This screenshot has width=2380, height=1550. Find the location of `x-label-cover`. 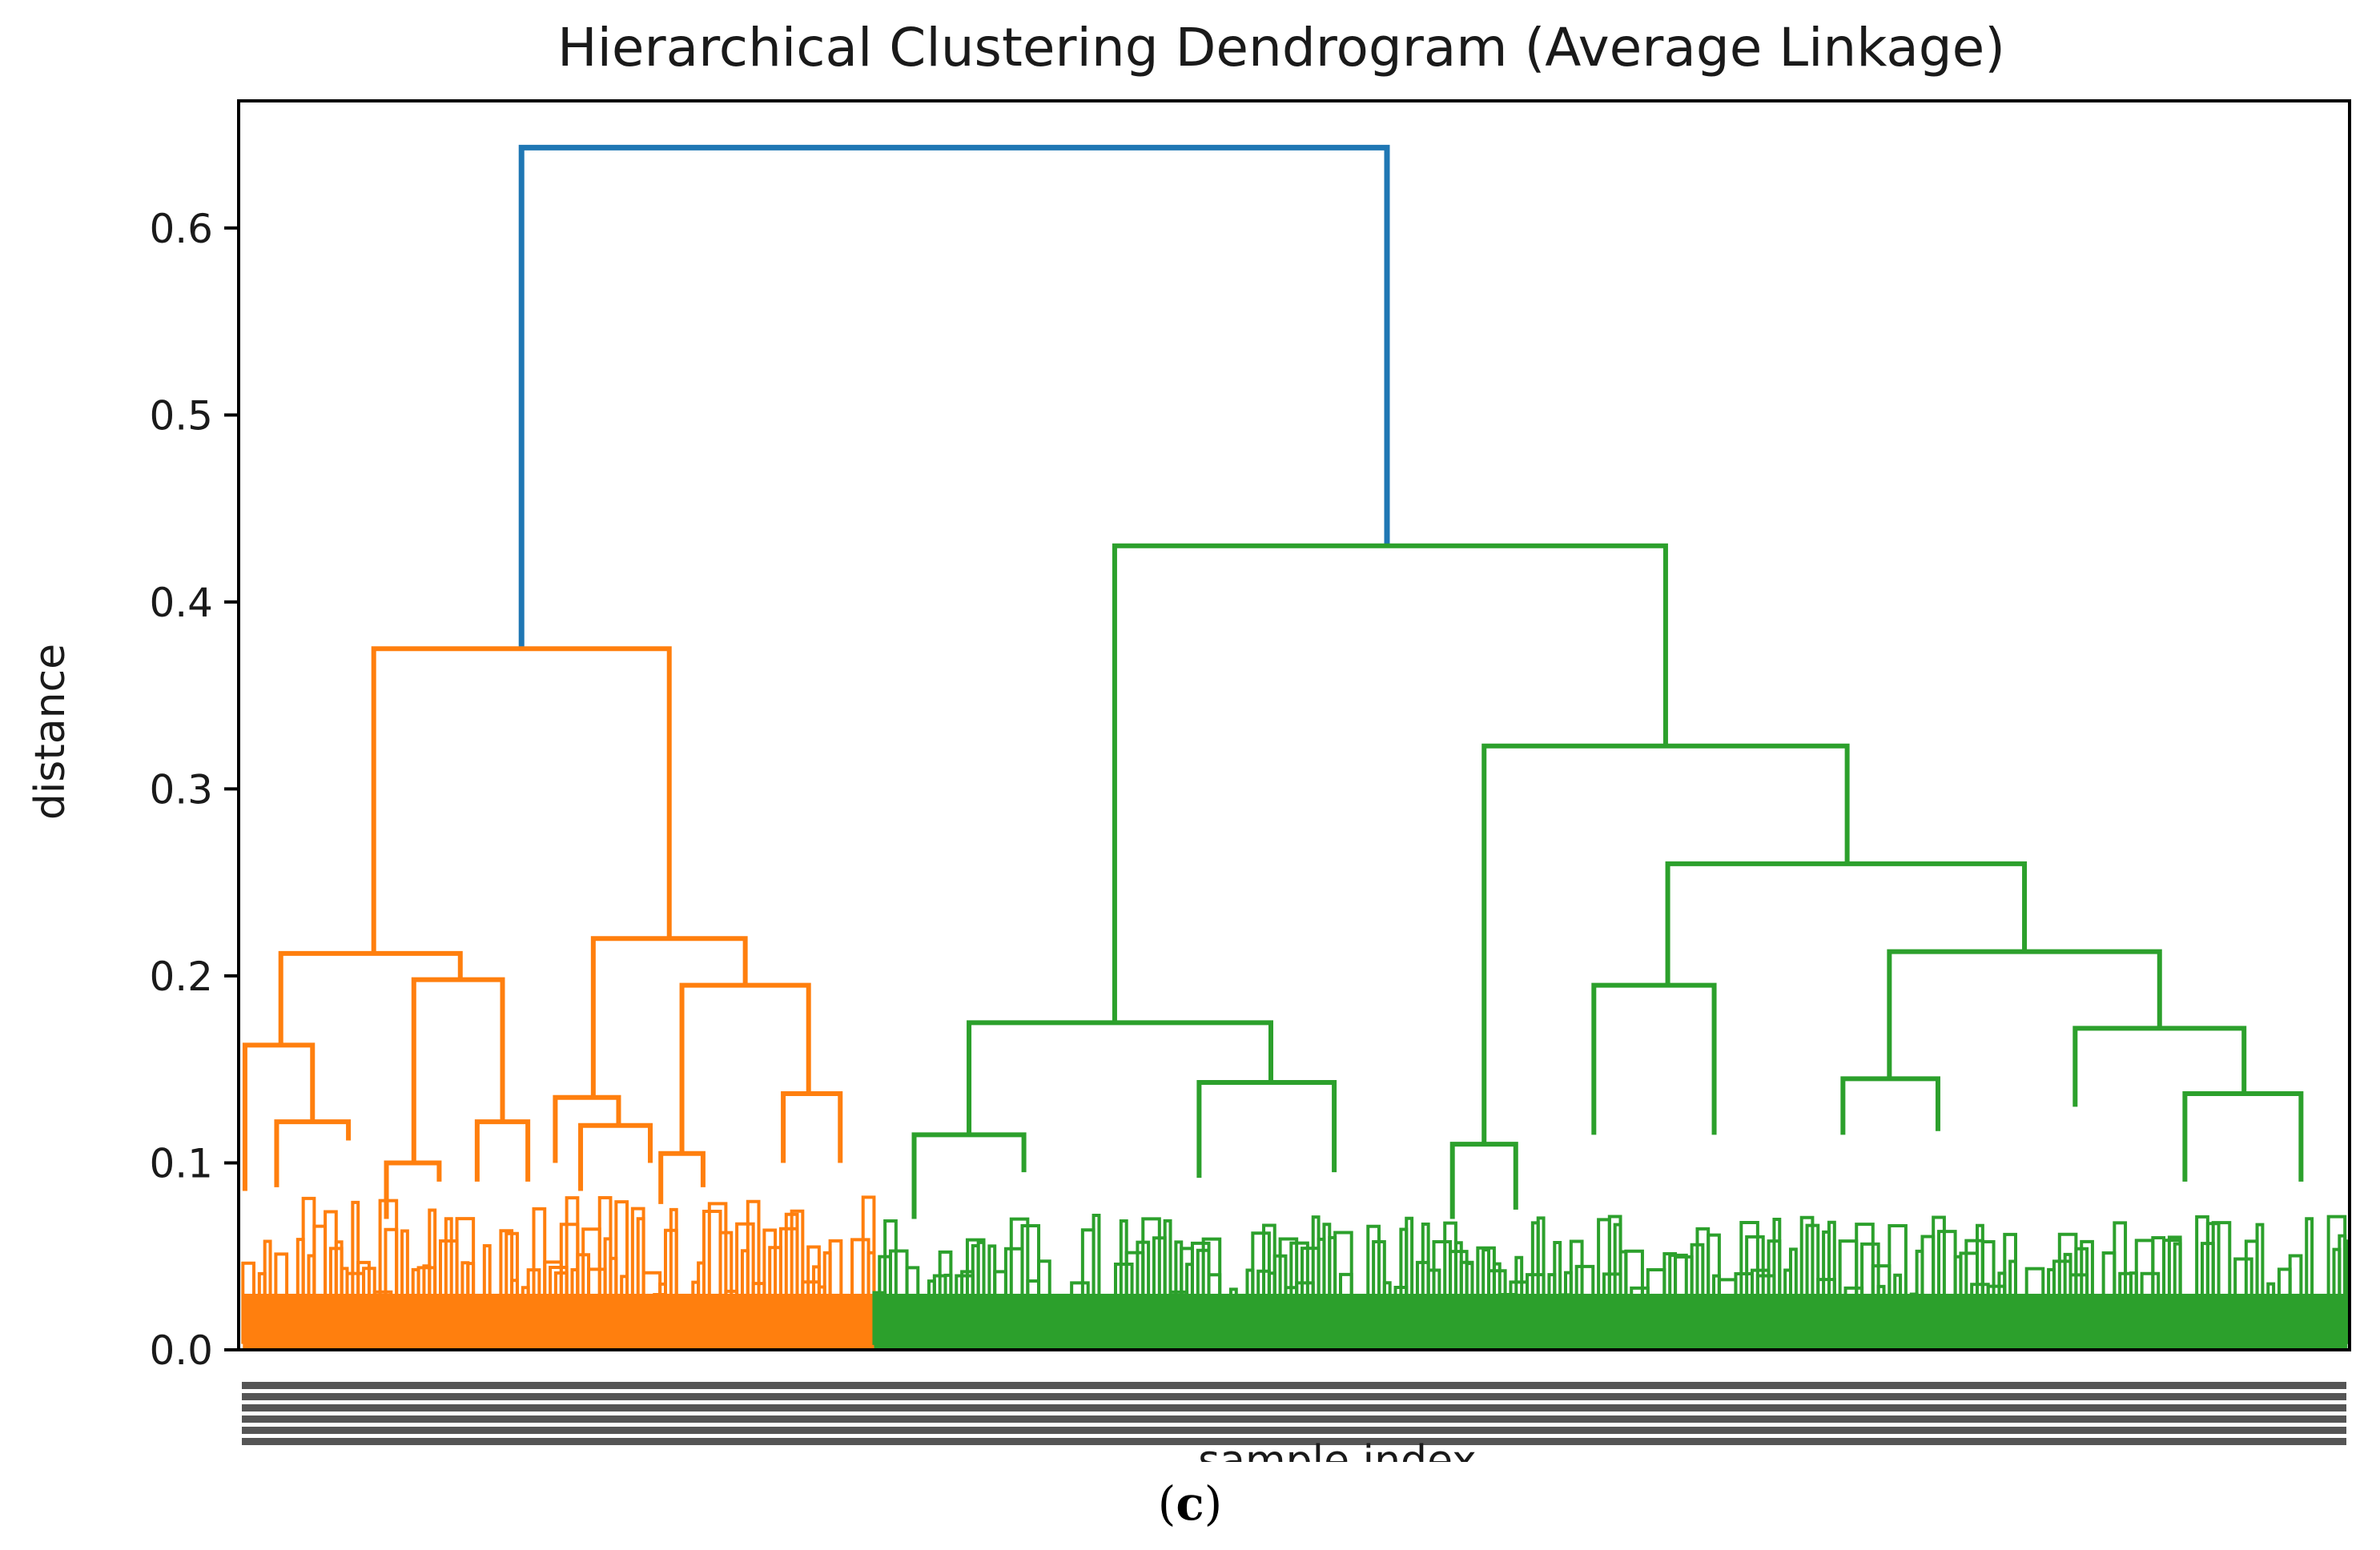

x-label-cover is located at coordinates (1337, 1486).